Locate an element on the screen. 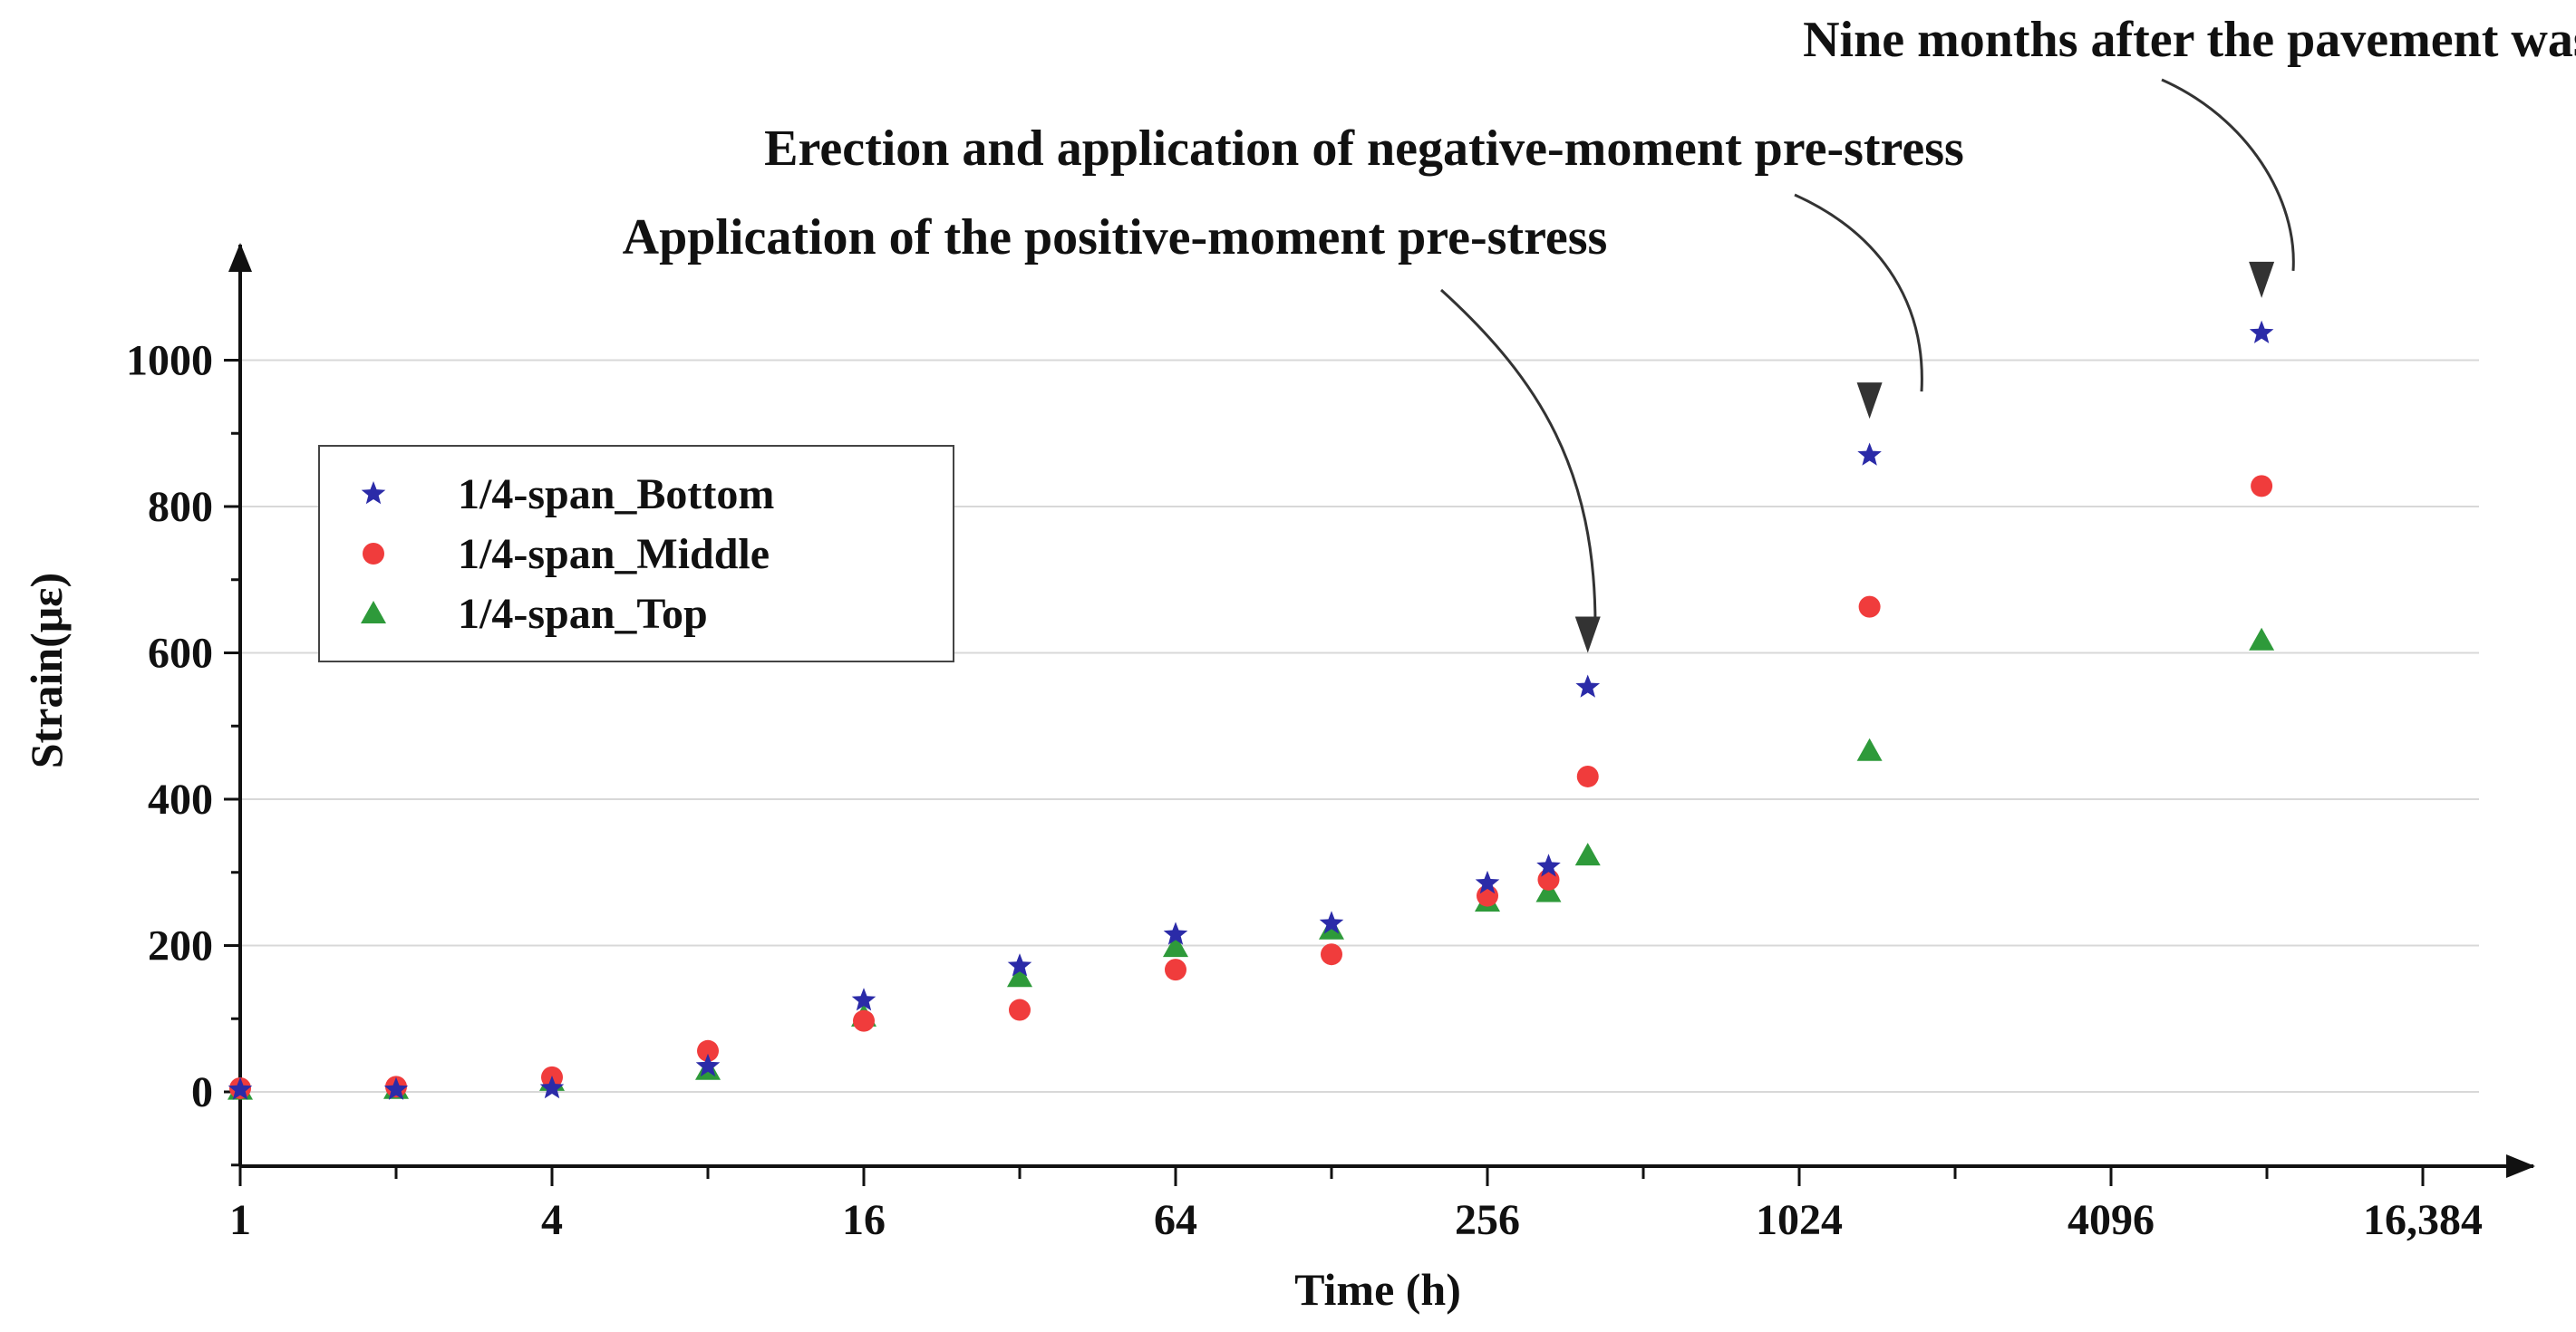 The height and width of the screenshot is (1332, 2576). x-axis-title: Time (h) is located at coordinates (1377, 1289).